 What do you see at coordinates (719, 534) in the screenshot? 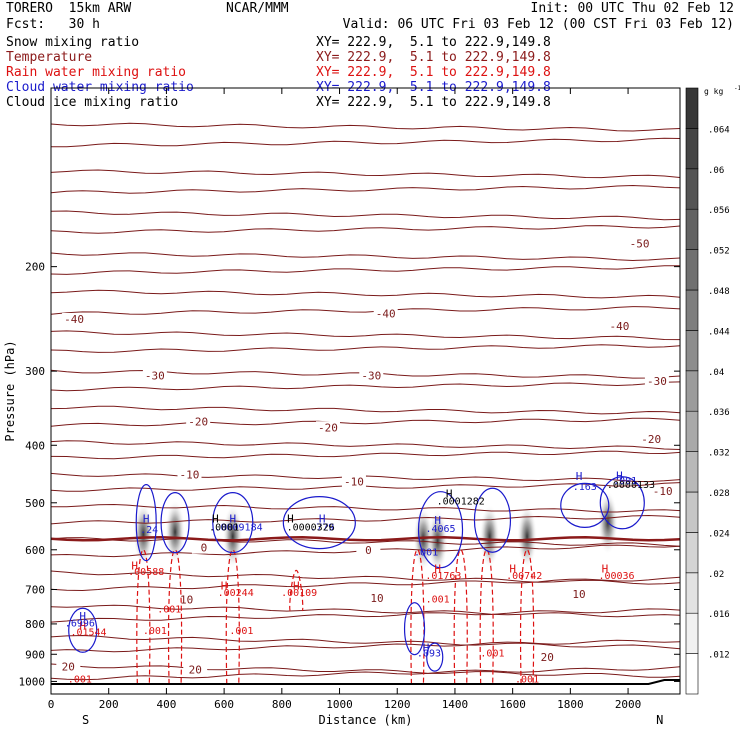
I see `colorbar-tick-label: .024` at bounding box center [719, 534].